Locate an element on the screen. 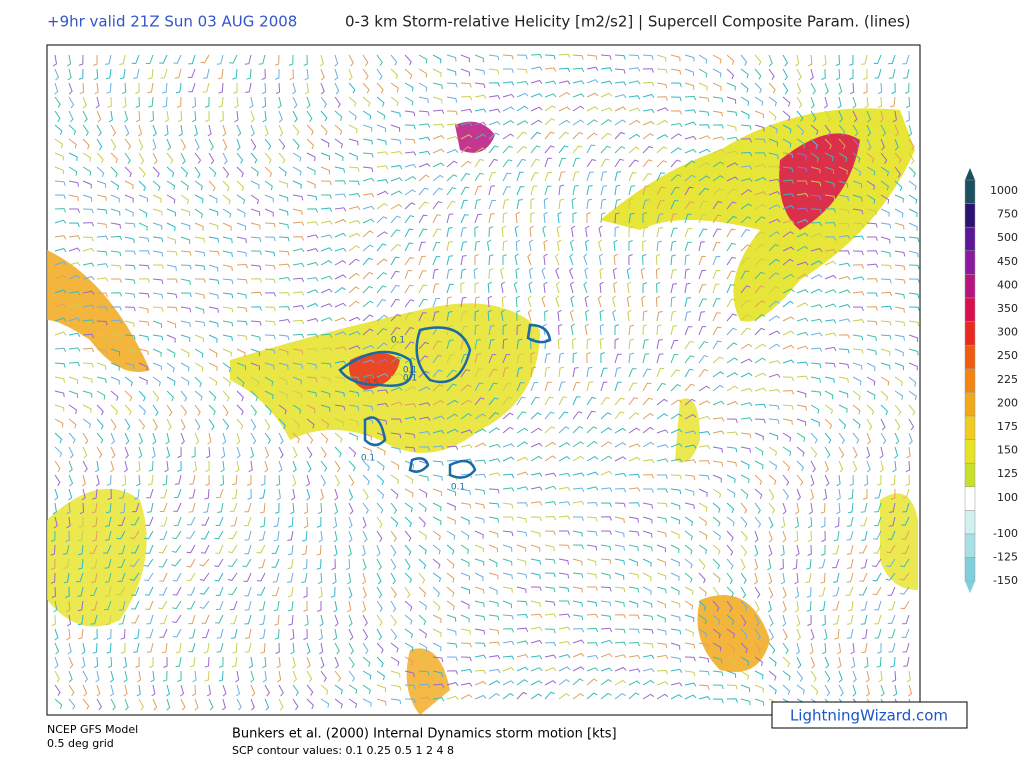  scp-contour is located at coordinates (539, 333).